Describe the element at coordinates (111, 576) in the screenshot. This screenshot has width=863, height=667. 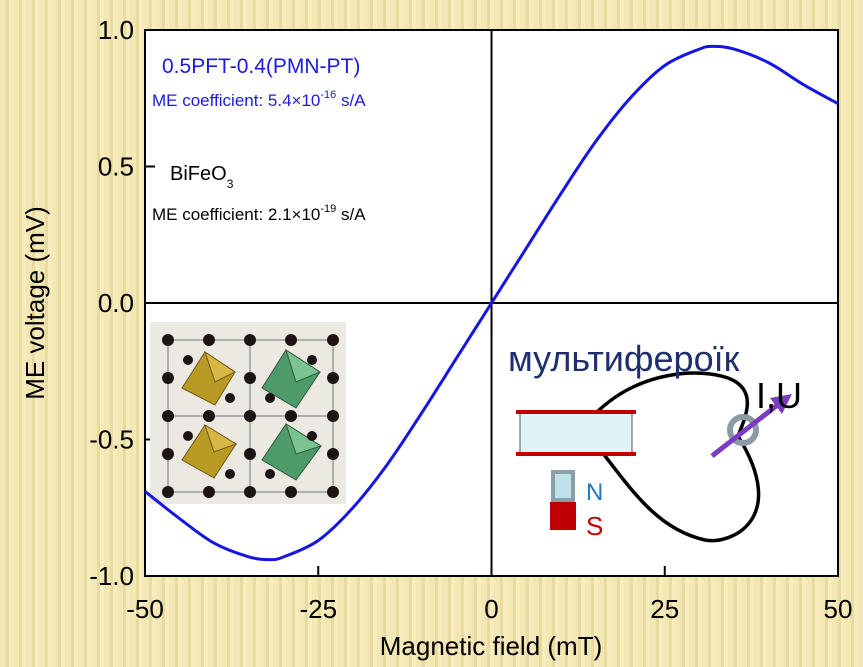
I see `y-tick-label: -1.0` at that location.